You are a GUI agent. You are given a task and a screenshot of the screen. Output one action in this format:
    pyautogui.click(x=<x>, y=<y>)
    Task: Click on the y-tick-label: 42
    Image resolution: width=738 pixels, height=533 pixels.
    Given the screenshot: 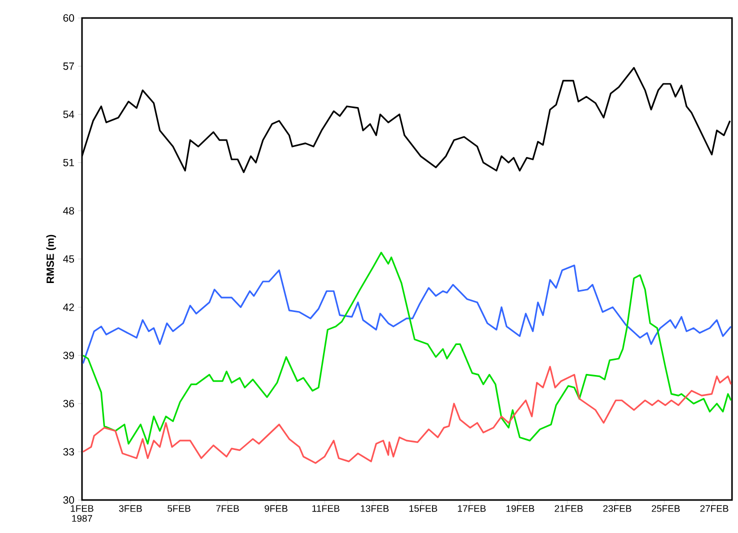 What is the action you would take?
    pyautogui.click(x=68, y=307)
    